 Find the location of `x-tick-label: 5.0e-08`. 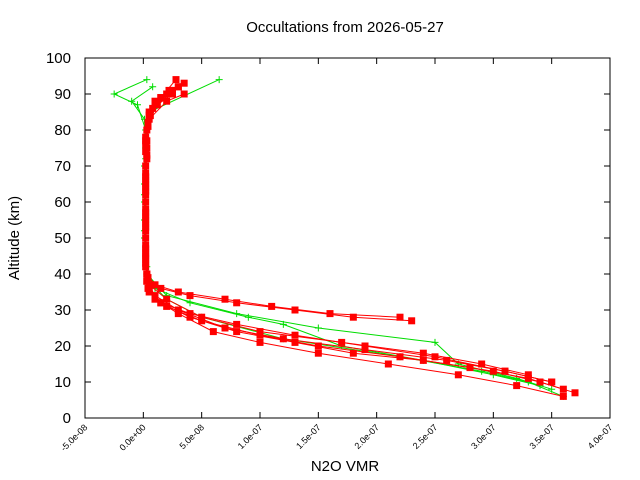

x-tick-label: 5.0e-08 is located at coordinates (191, 436).